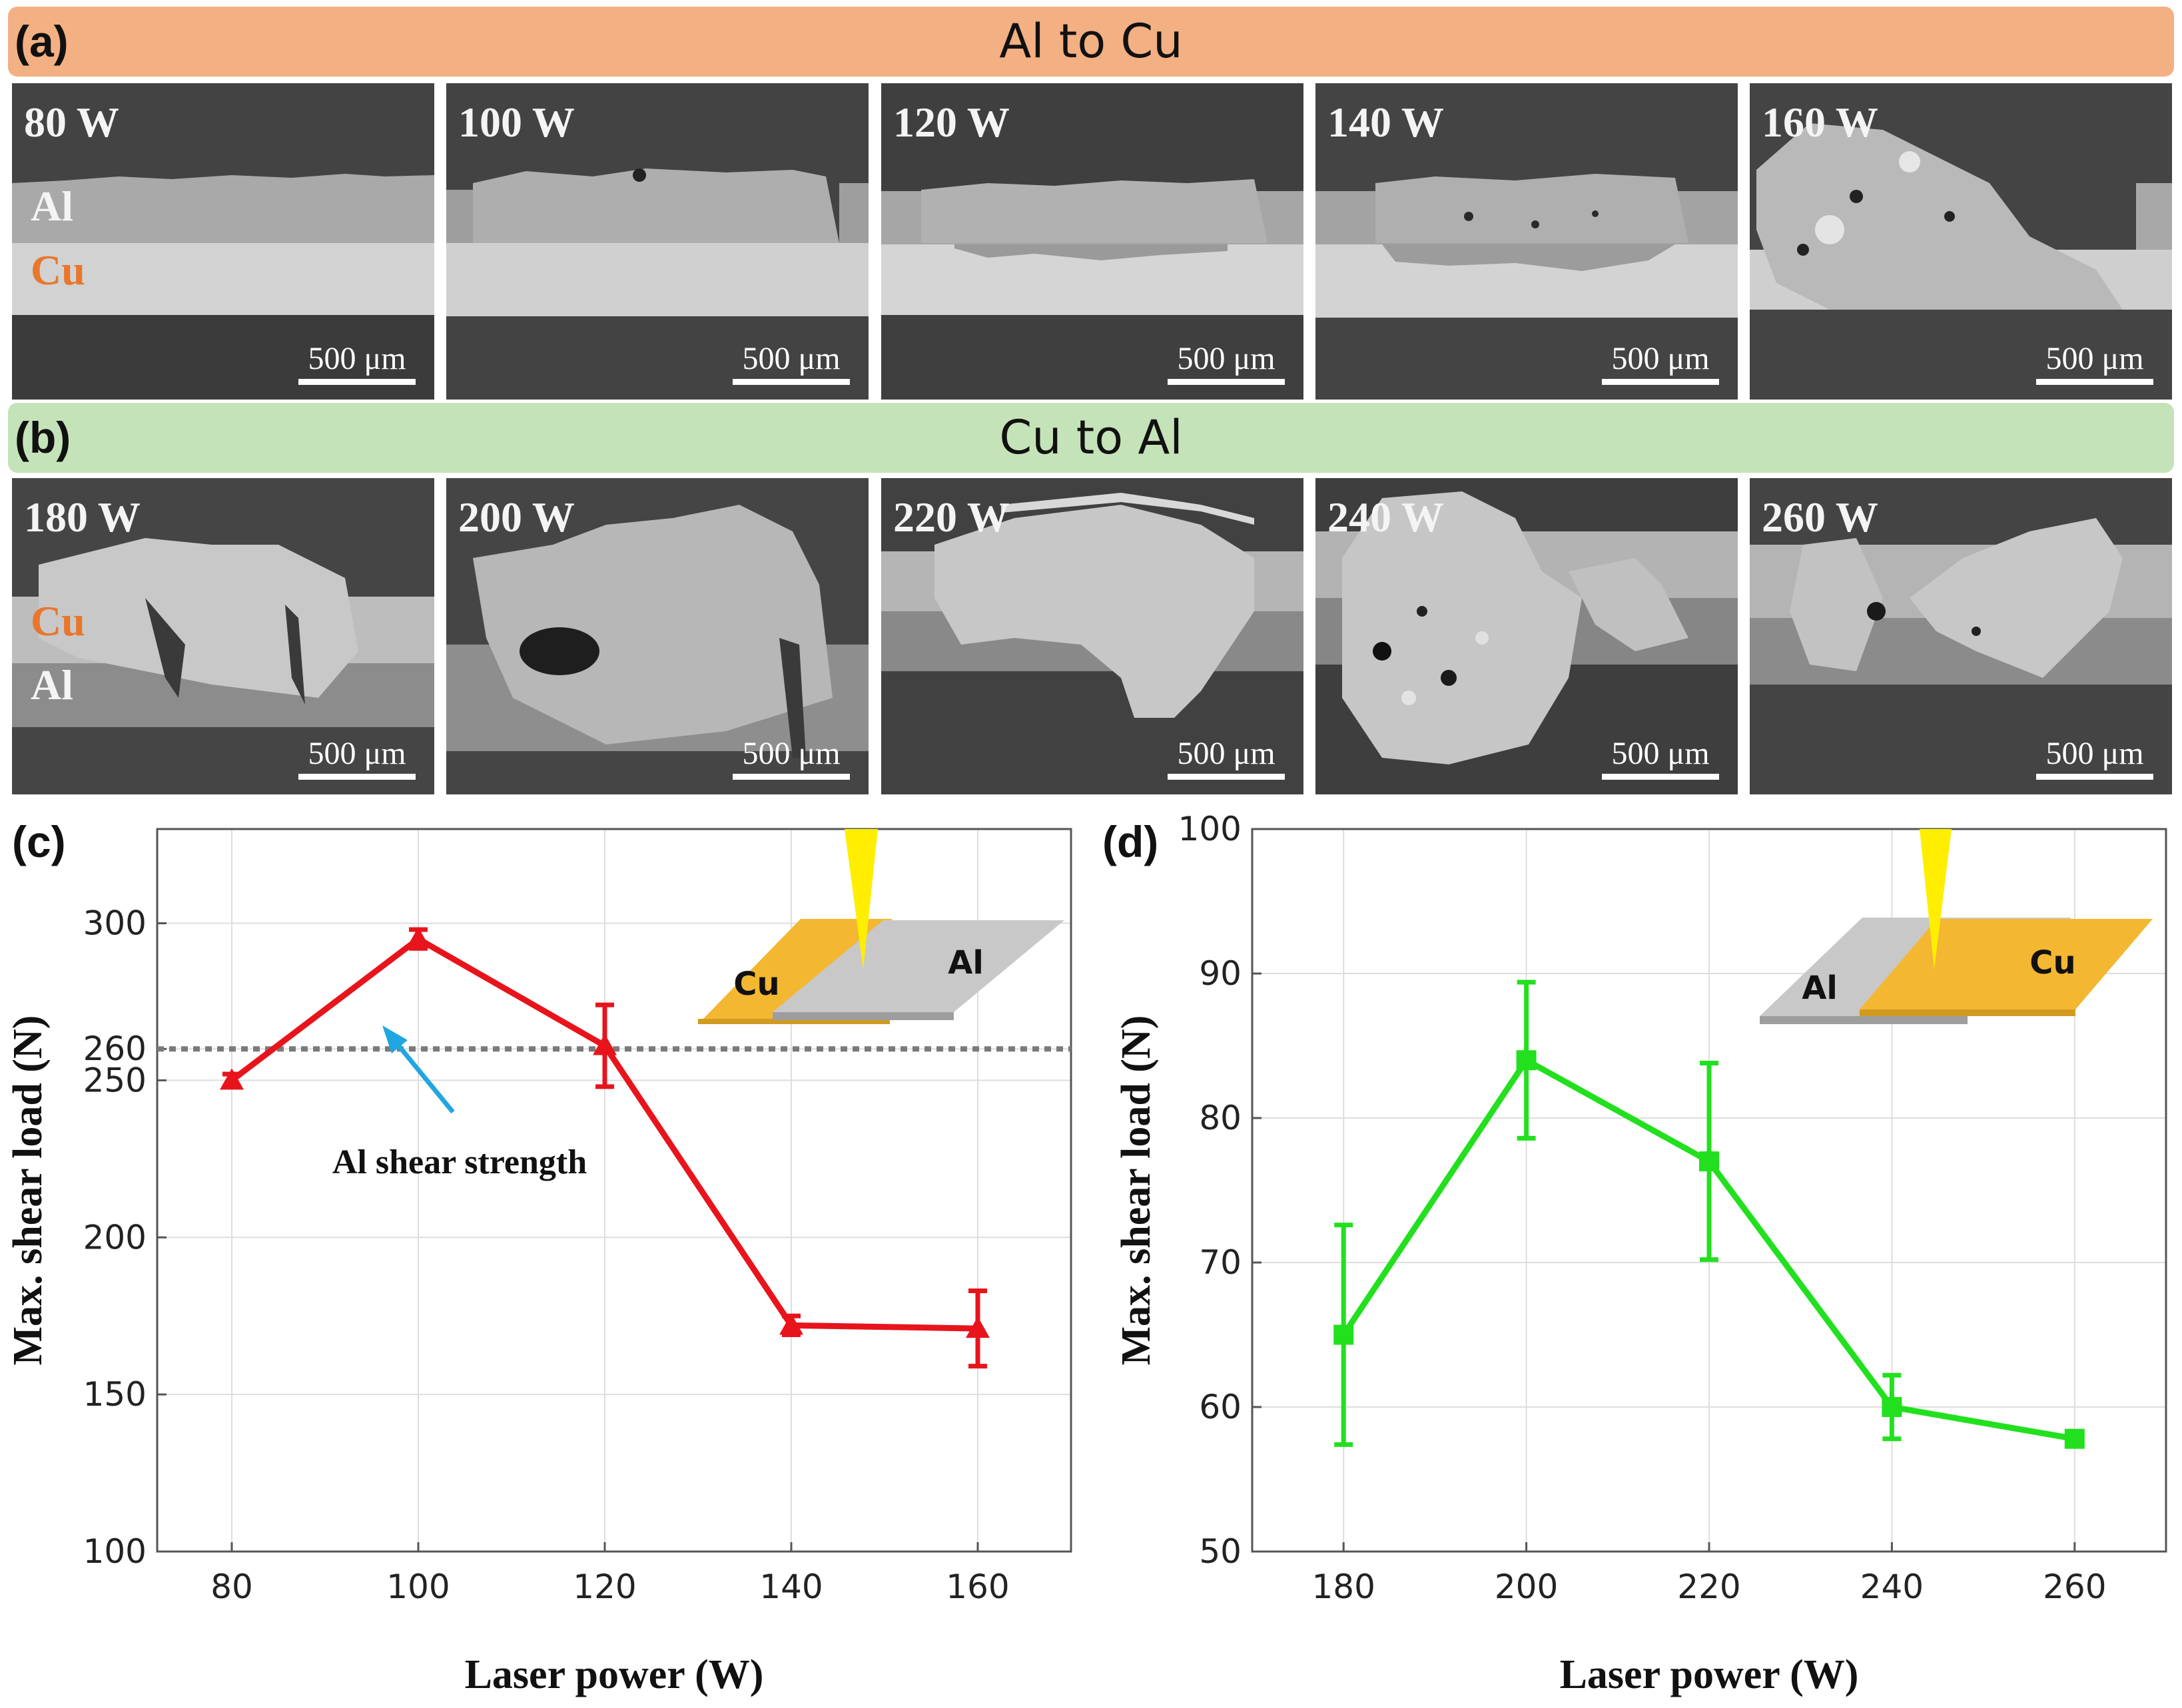 Image resolution: width=2182 pixels, height=1708 pixels. Describe the element at coordinates (951, 122) in the screenshot. I see `micrograph-a-3-power: 120 W` at that location.